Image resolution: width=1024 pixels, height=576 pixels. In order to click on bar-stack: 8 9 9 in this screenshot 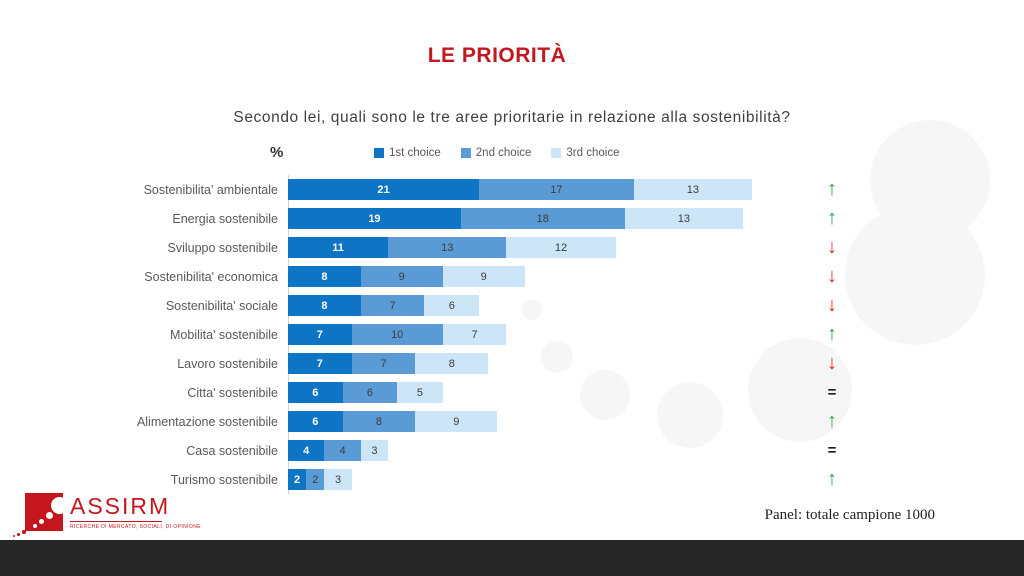, I will do `click(406, 276)`.